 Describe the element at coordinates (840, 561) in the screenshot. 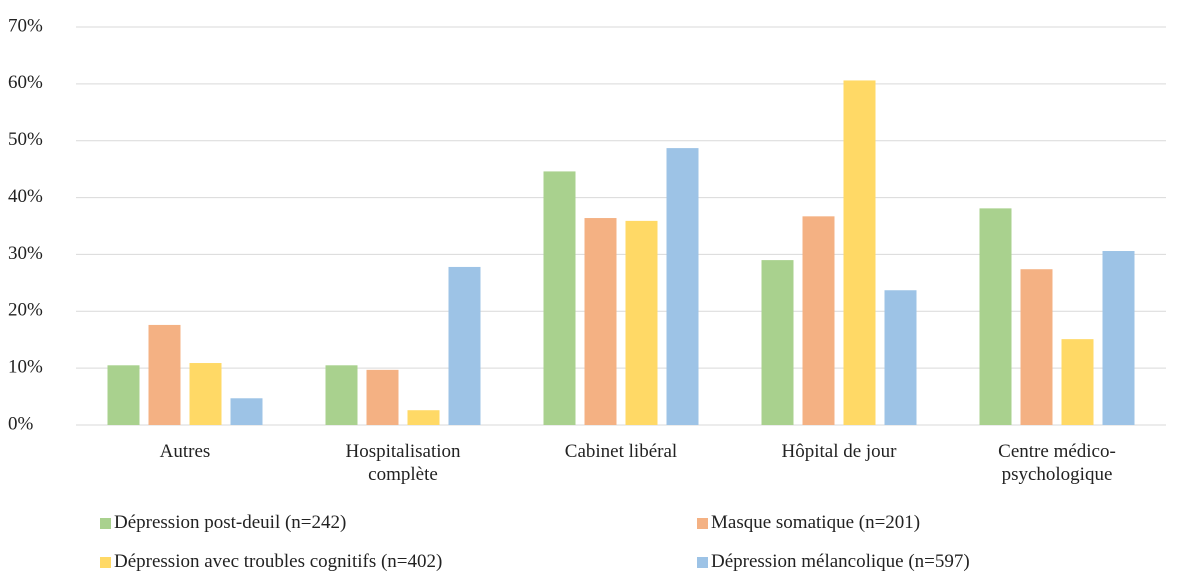

I see `legend-label: Dépression mélancolique (n=597)` at that location.